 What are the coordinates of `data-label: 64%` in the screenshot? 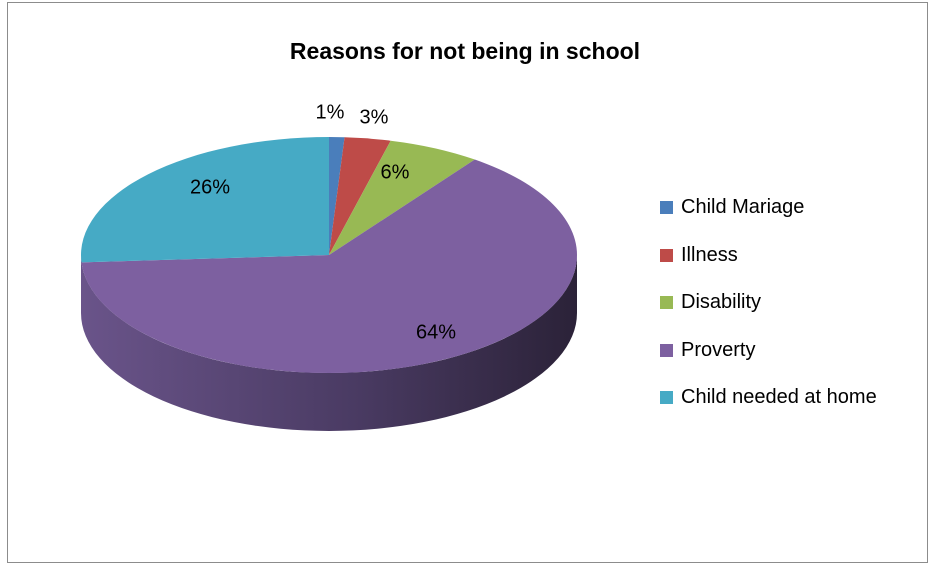 It's located at (436, 332).